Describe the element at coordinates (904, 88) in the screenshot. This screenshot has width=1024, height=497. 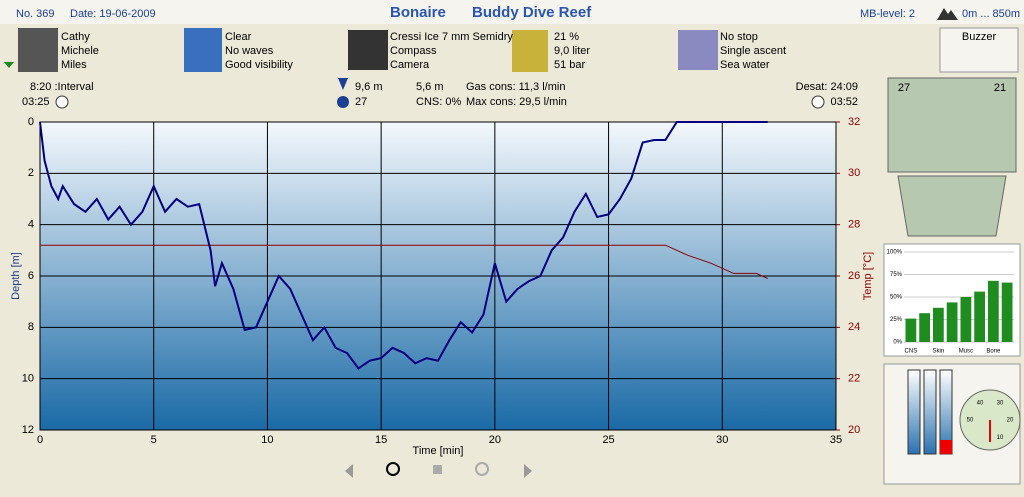
I see `lcd-value: 27` at that location.